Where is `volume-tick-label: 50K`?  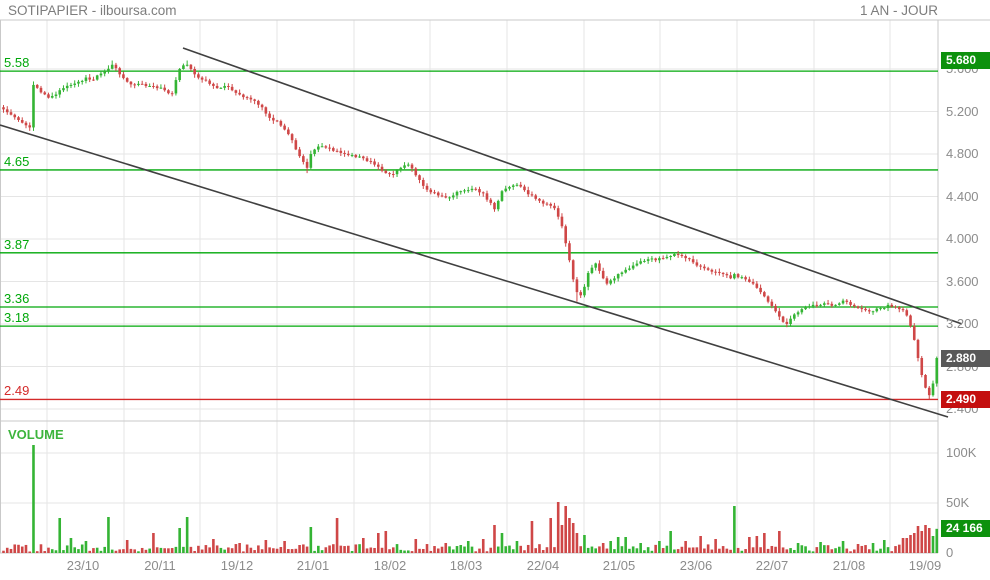 volume-tick-label: 50K is located at coordinates (958, 502).